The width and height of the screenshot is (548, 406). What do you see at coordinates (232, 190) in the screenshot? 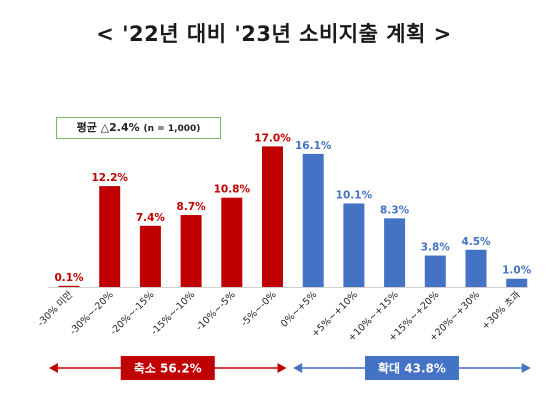
I see `bar-value-label: 10.8%` at bounding box center [232, 190].